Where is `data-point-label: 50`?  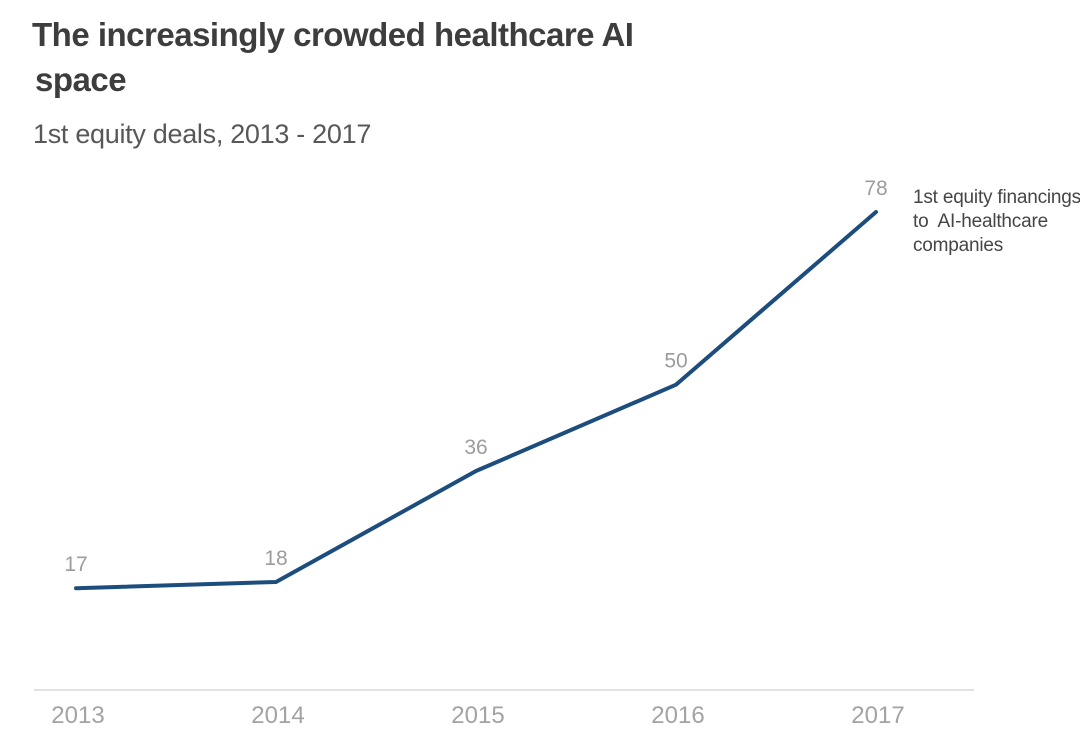
data-point-label: 50 is located at coordinates (675, 361).